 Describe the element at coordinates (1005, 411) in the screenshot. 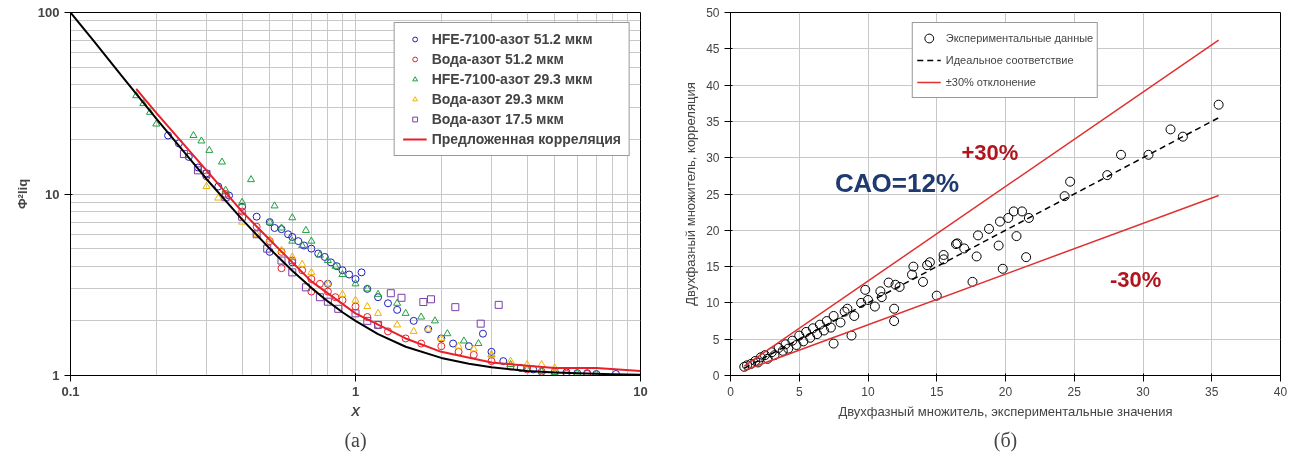

I see `x-axis-title: Двухфазный множитель, экспериментальные значения` at that location.